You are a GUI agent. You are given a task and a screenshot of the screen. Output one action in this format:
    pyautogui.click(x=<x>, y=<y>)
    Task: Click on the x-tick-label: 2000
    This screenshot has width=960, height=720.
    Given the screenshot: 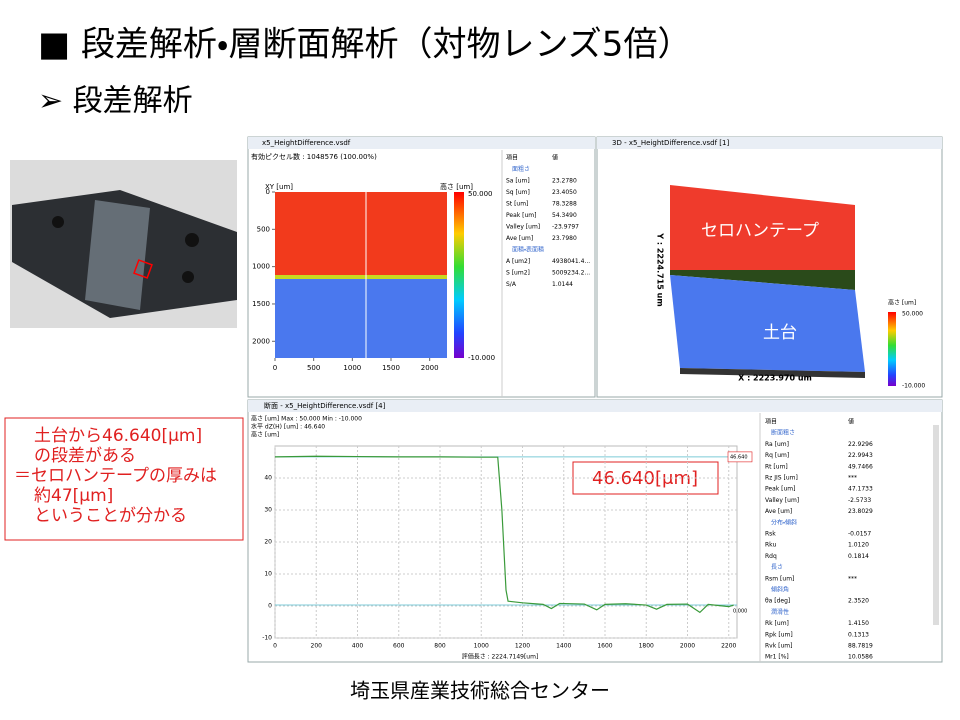 What is the action you would take?
    pyautogui.click(x=430, y=368)
    